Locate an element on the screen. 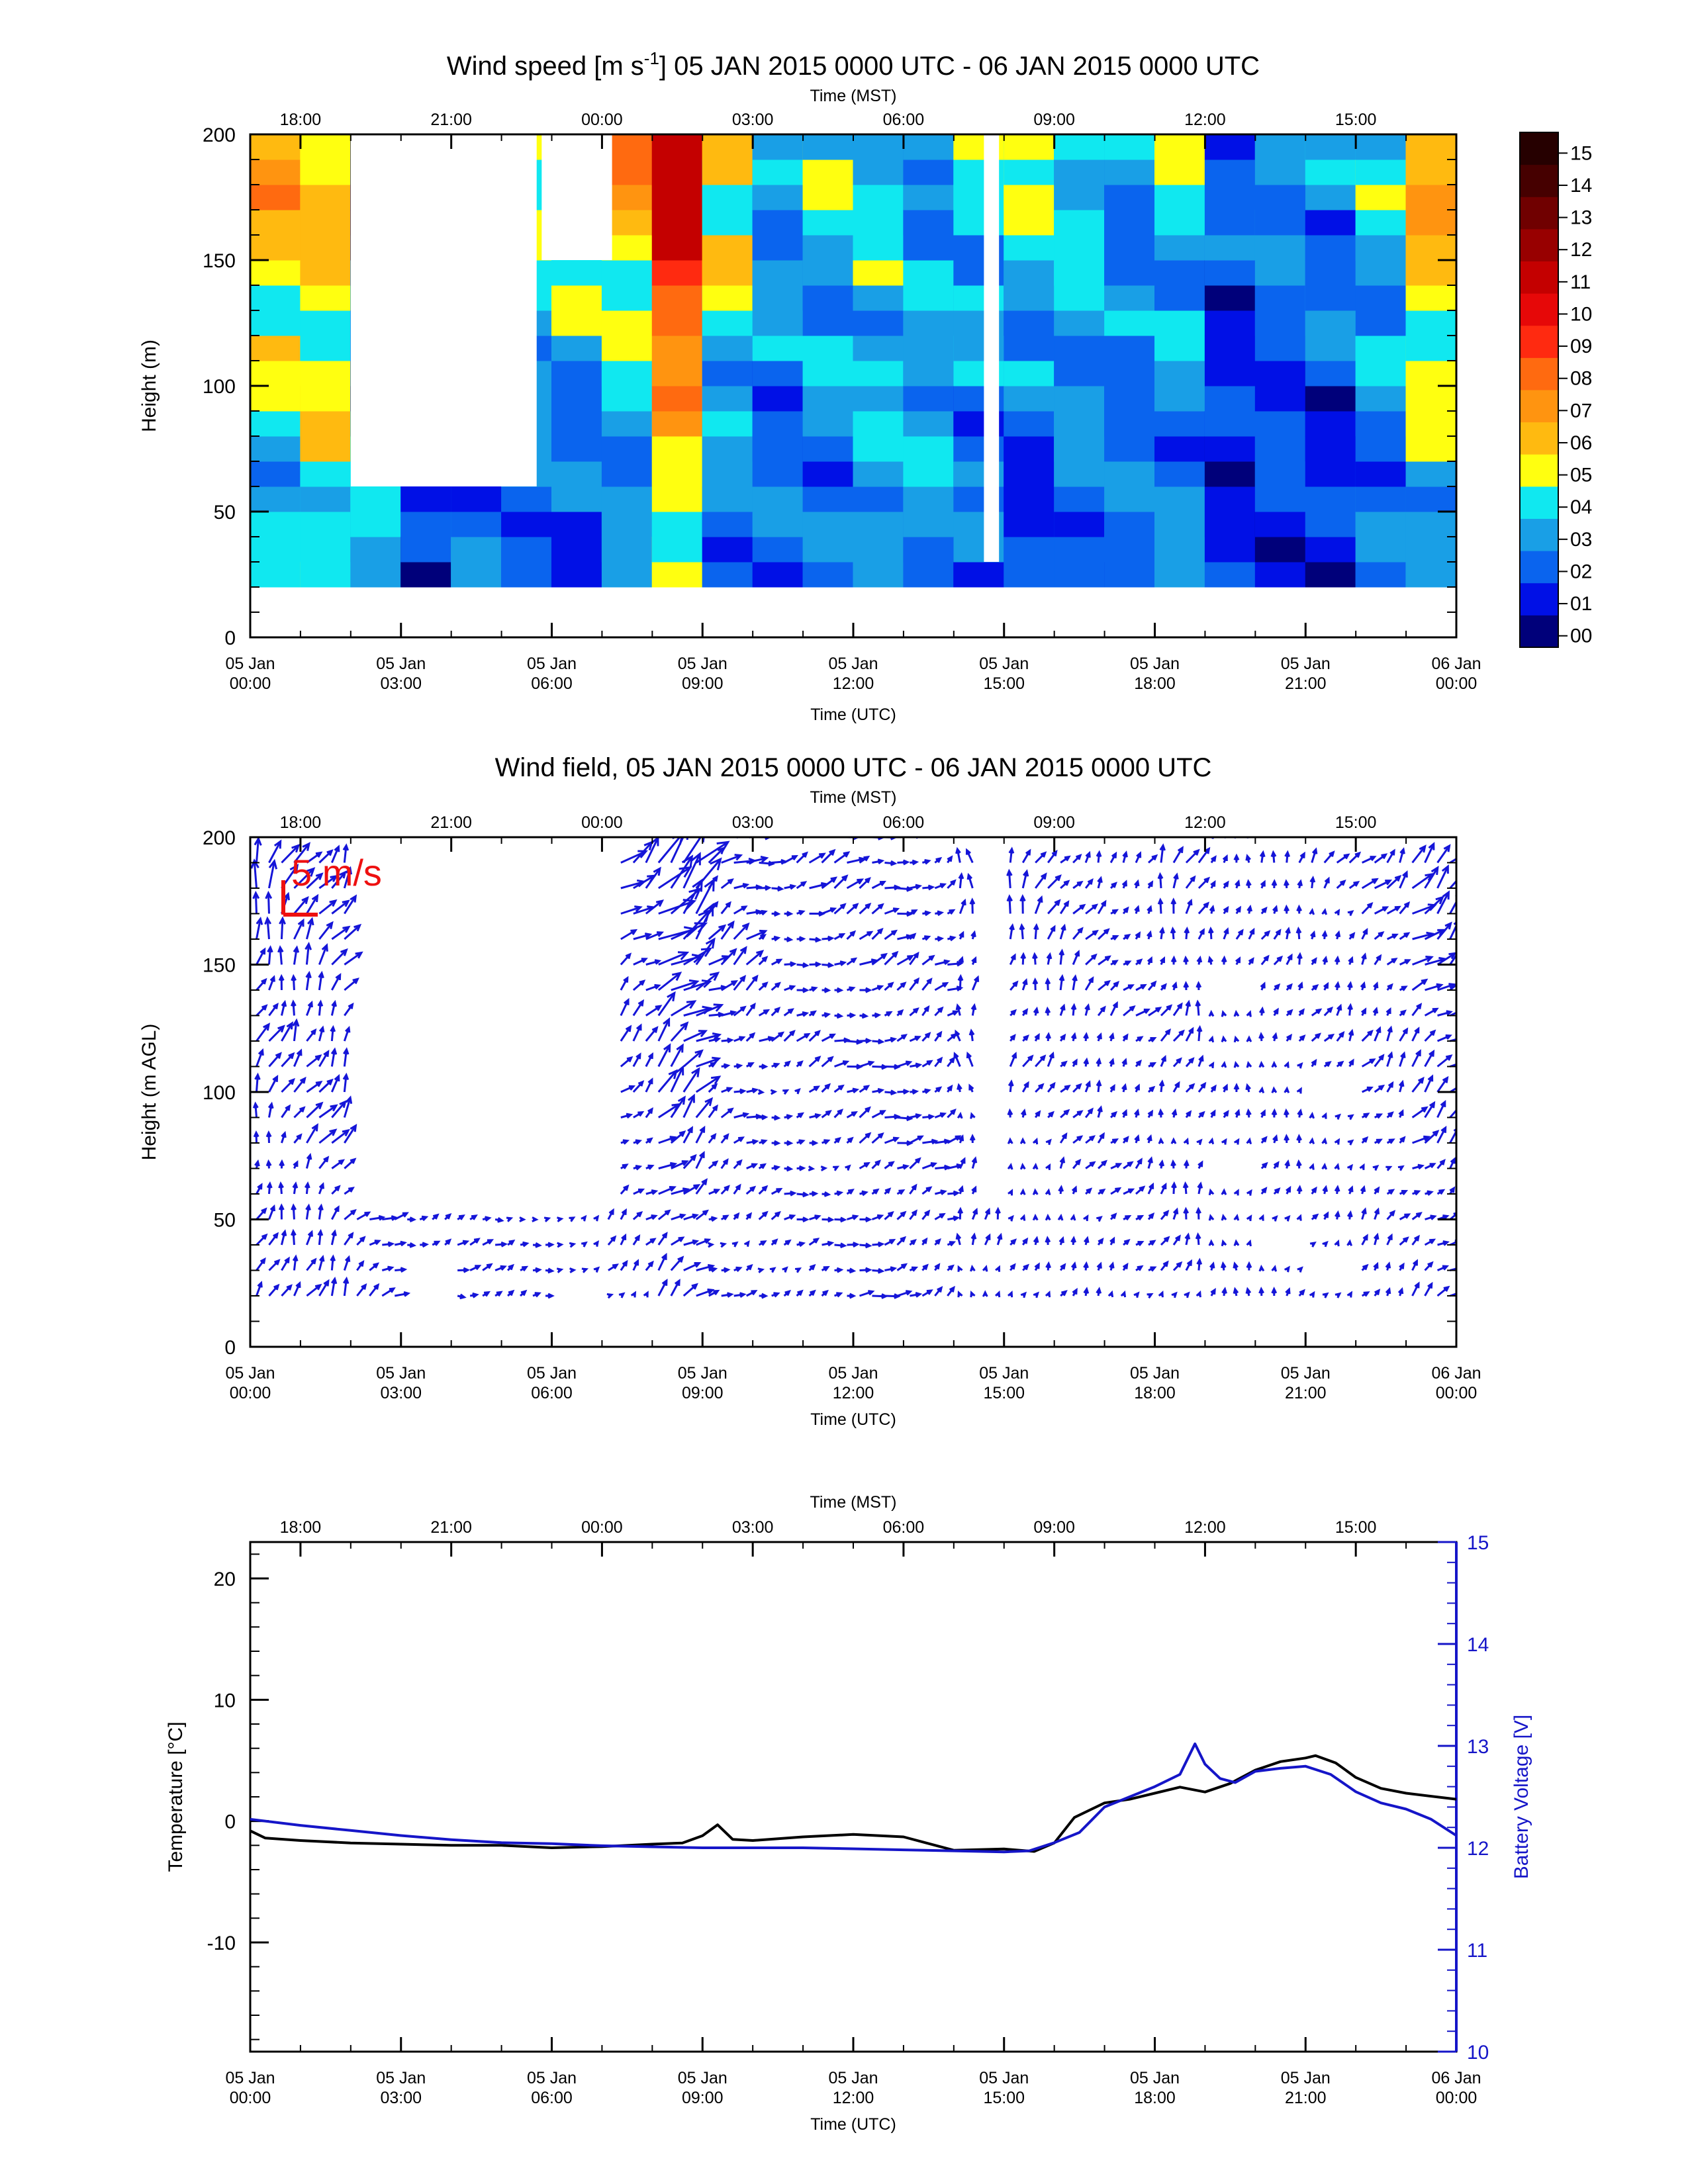 This screenshot has width=1688, height=2184. wind-speed-x-tick-label: 05 Jan is located at coordinates (401, 664).